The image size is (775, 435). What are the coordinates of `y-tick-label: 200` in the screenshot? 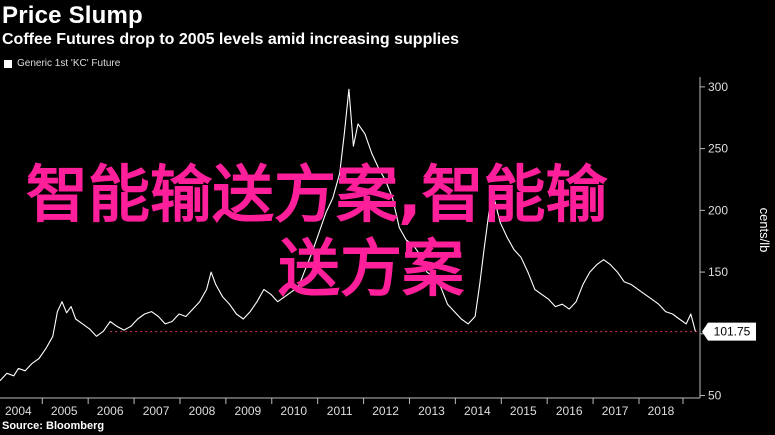 It's located at (718, 210).